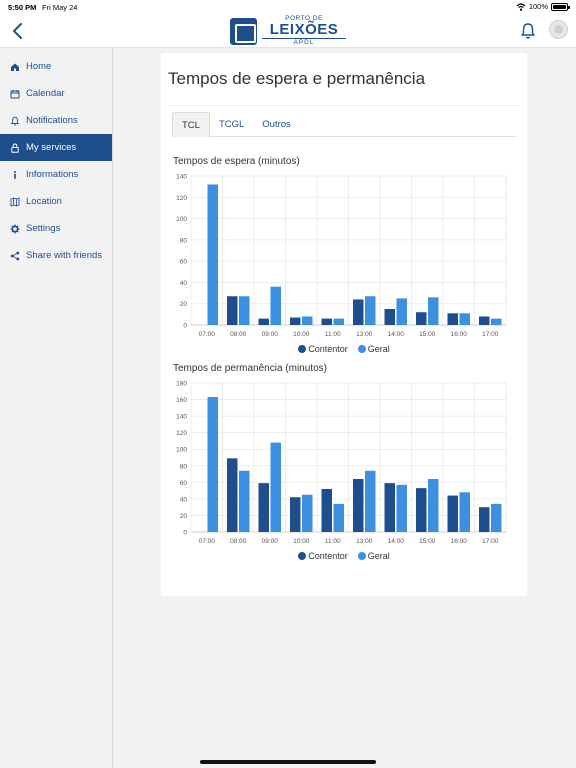 The height and width of the screenshot is (768, 576). What do you see at coordinates (304, 18) in the screenshot?
I see `logo-line1: PORTO DE` at bounding box center [304, 18].